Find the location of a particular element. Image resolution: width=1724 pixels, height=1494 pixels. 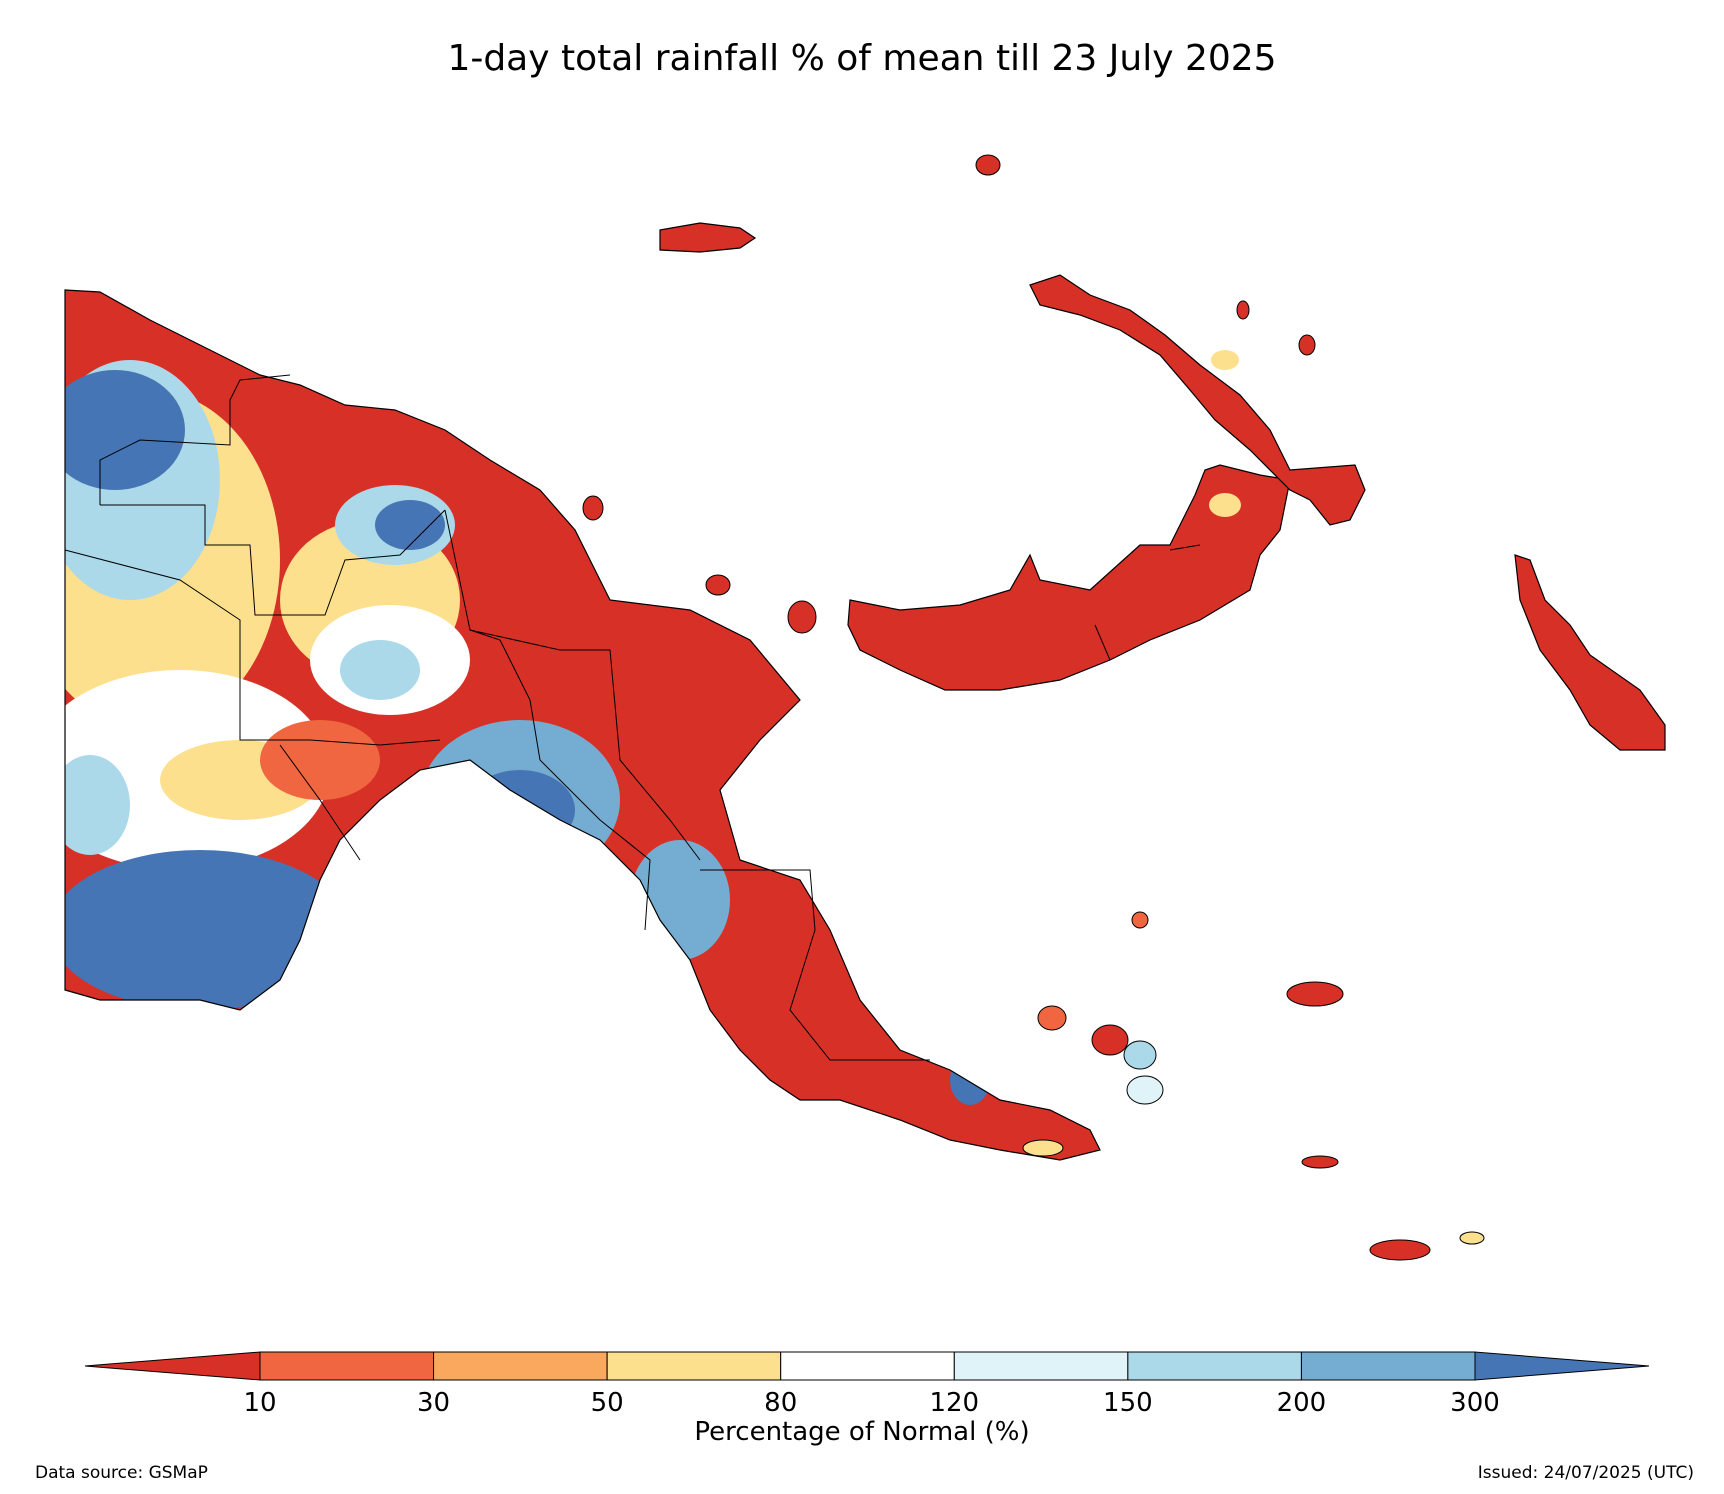

south-west-wet is located at coordinates (207, 930).